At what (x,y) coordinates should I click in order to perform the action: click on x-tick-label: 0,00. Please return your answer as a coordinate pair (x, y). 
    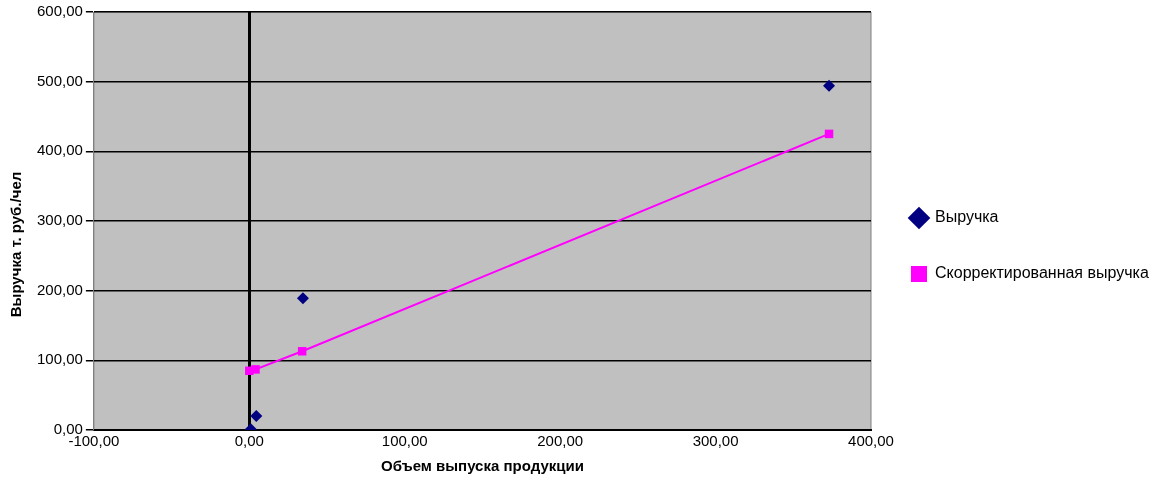
    Looking at the image, I should click on (249, 441).